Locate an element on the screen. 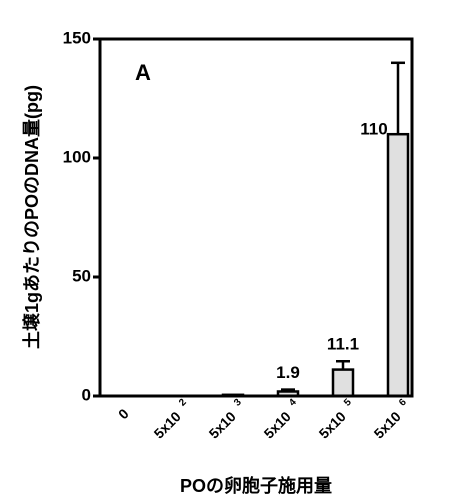 This screenshot has width=456, height=503. x-tick-group: 0 is located at coordinates (123, 413).